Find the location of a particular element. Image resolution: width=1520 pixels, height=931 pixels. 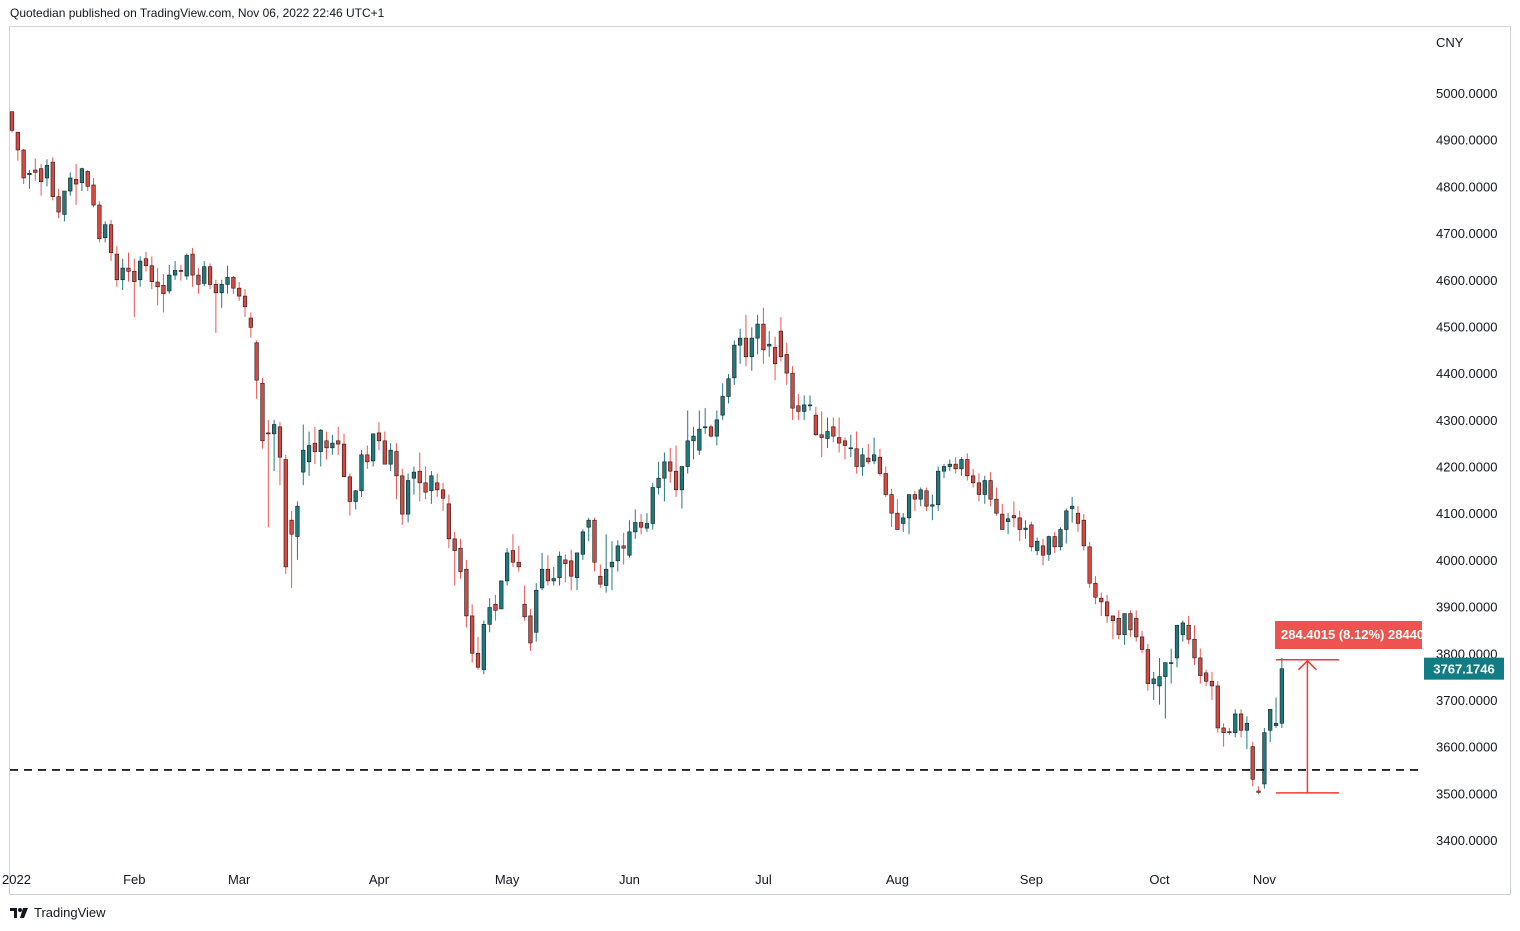

x-tick-label: 2022 is located at coordinates (16, 879).